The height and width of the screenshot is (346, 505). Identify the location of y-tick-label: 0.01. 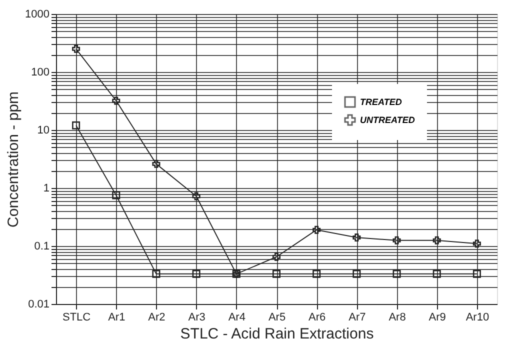
(39, 304).